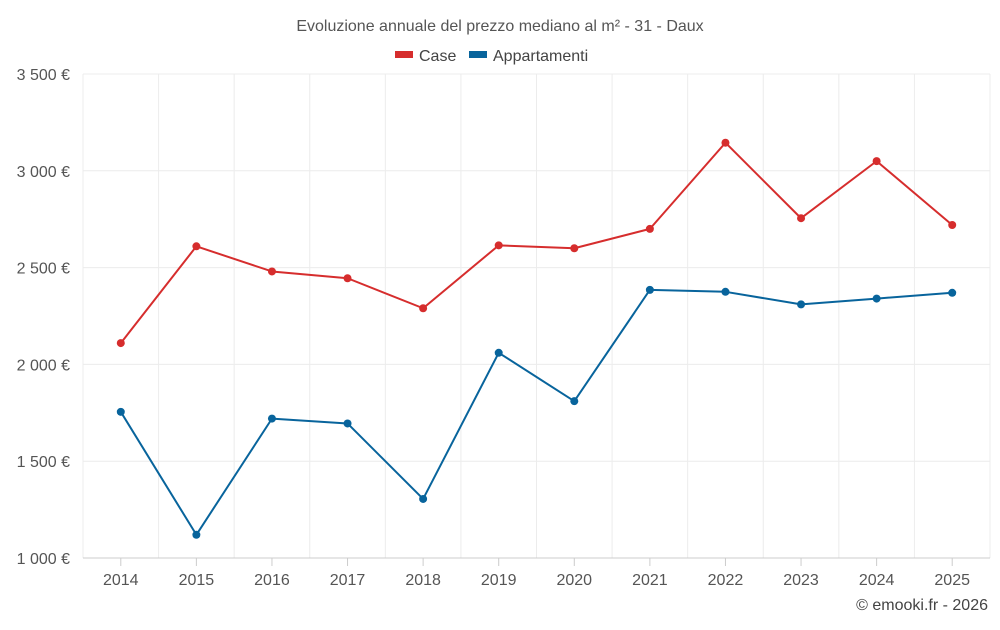 This screenshot has height=630, width=1000. Describe the element at coordinates (877, 580) in the screenshot. I see `x-tick-label: 2024` at that location.